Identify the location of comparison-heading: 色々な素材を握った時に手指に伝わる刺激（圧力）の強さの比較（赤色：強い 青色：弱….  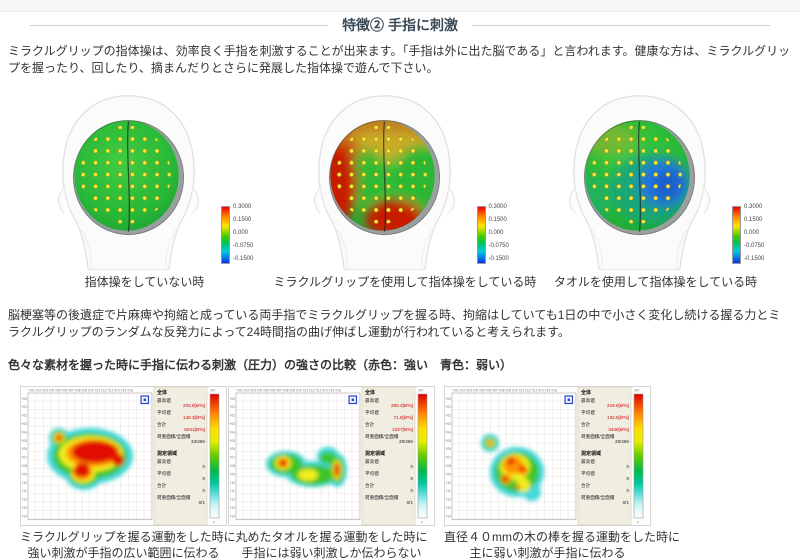
(260, 365).